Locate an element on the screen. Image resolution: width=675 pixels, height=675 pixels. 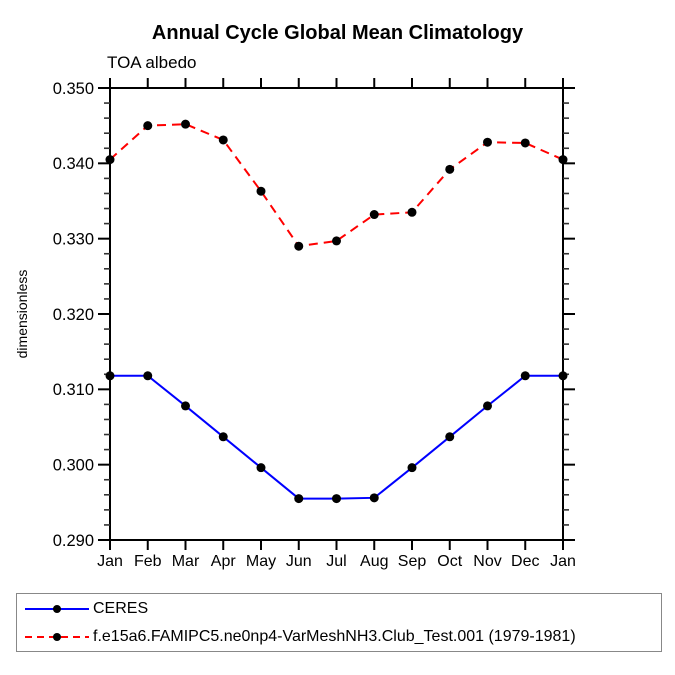
x-tick-label: Jul is located at coordinates (336, 561).